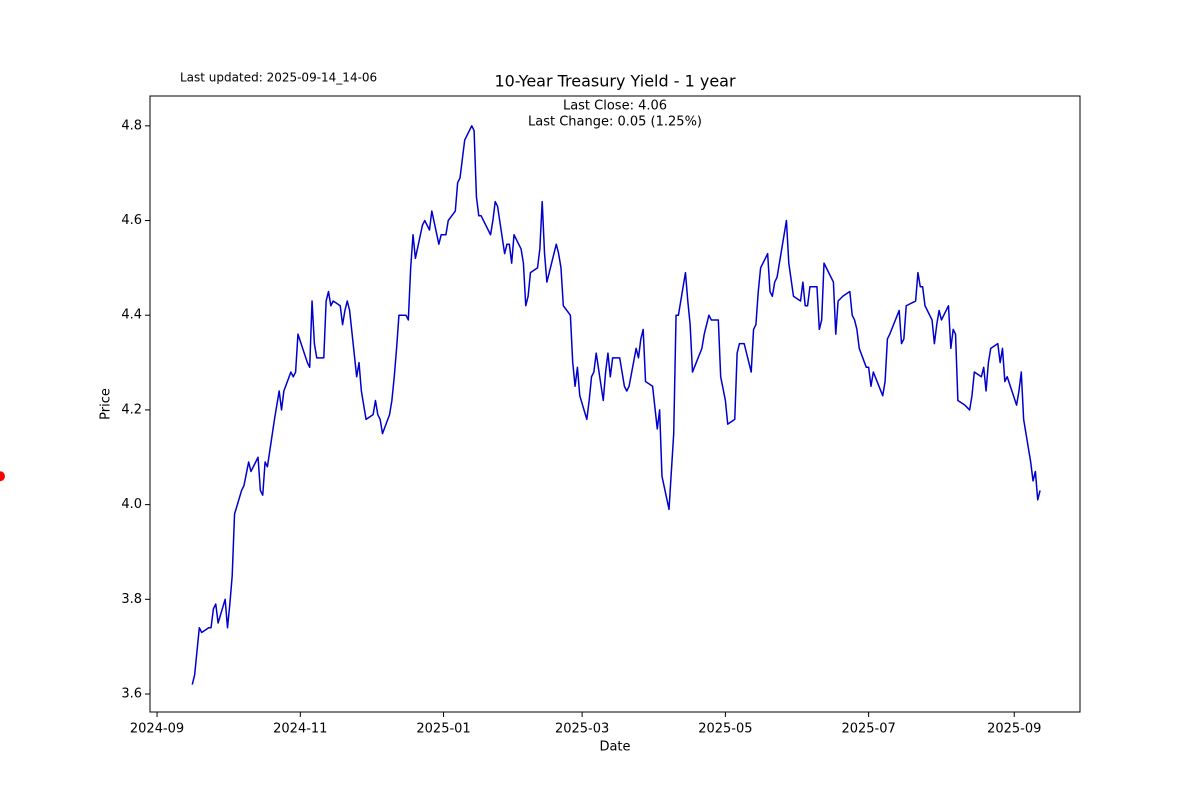 The height and width of the screenshot is (800, 1200). Describe the element at coordinates (614, 747) in the screenshot. I see `x-axis-label: Date` at that location.